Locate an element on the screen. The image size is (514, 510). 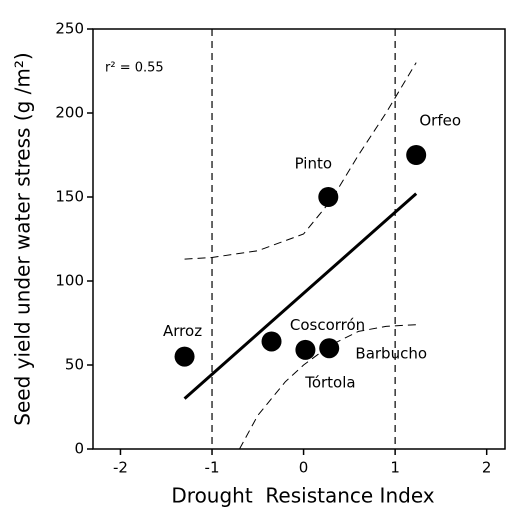
confidence-band is located at coordinates (328, 387).